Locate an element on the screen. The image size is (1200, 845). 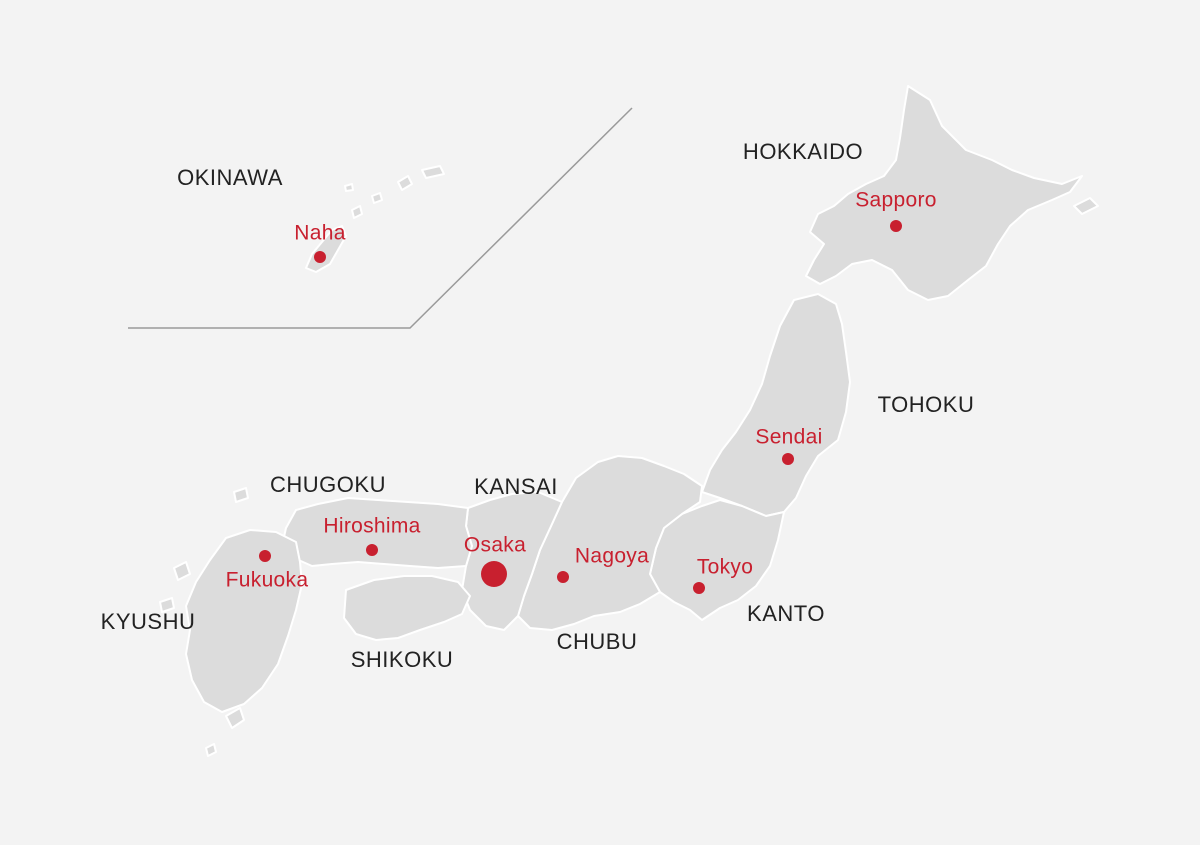
region-label-chubu: CHUBU is located at coordinates (597, 641).